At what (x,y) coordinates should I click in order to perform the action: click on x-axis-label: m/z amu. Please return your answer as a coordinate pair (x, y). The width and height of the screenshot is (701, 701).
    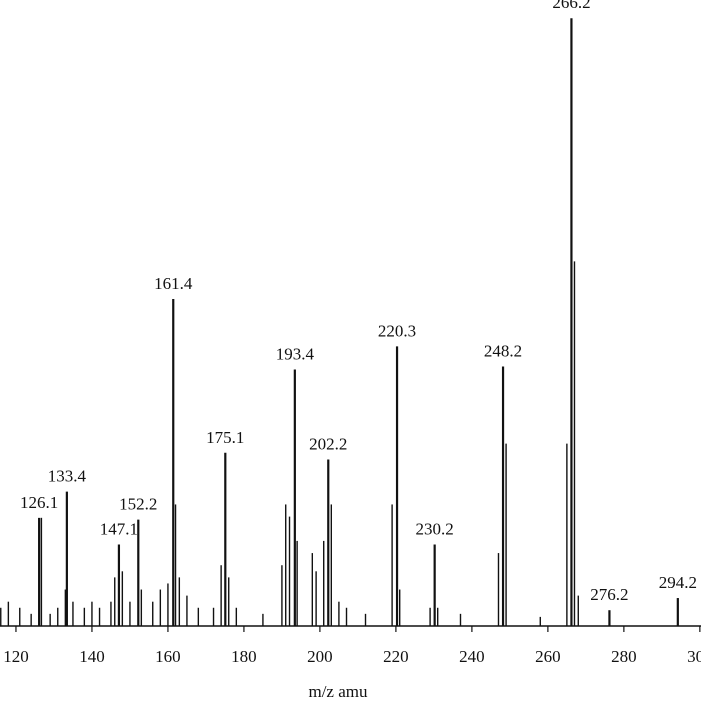
    Looking at the image, I should click on (338, 691).